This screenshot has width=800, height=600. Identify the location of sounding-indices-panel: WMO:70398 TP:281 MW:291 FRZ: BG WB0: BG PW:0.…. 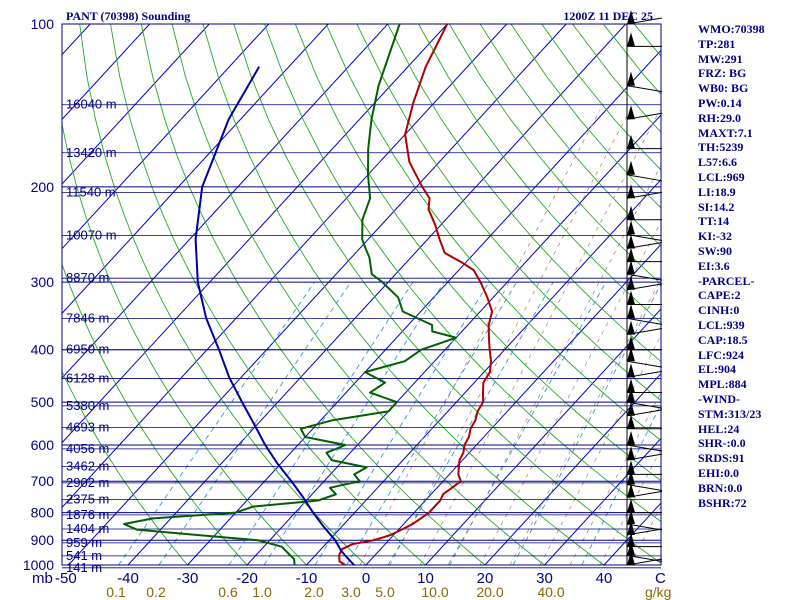
(731, 266).